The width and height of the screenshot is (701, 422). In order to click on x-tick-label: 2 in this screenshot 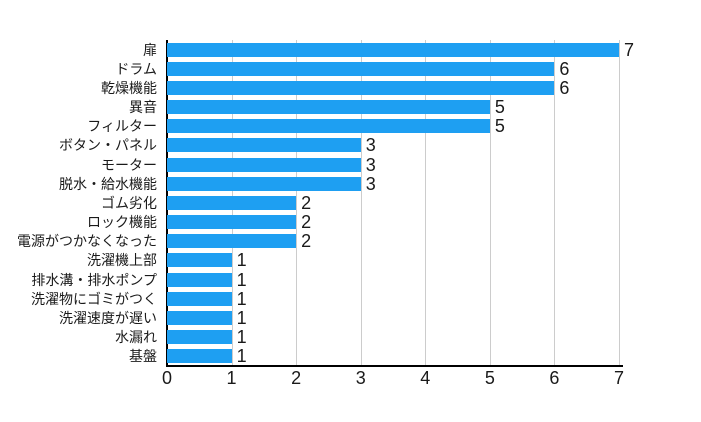, I will do `click(296, 378)`.